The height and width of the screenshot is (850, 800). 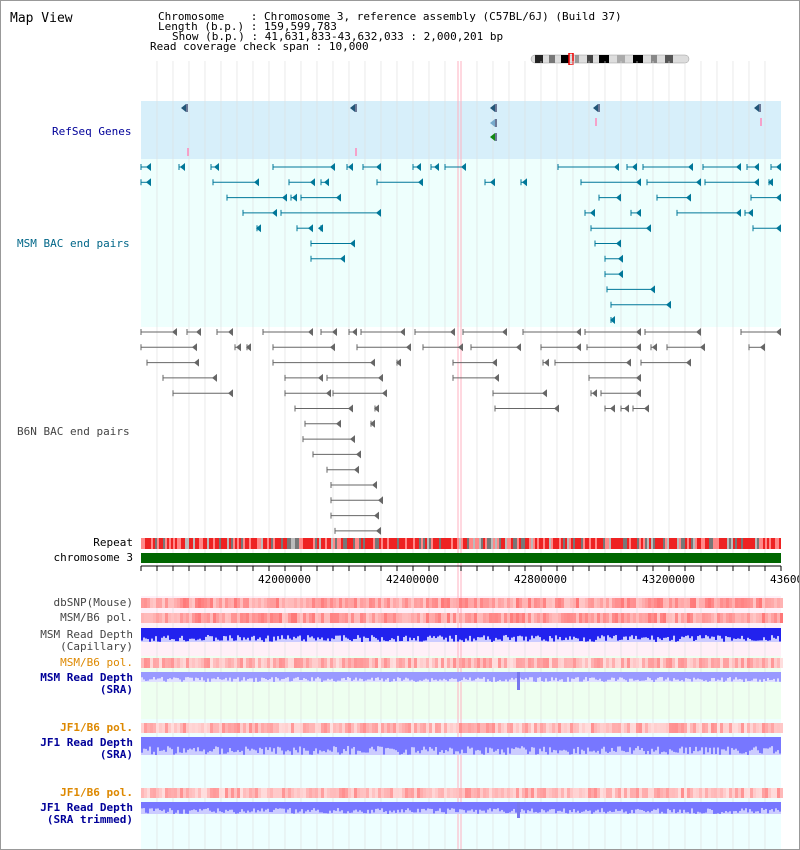 What do you see at coordinates (436, 167) in the screenshot?
I see `msm-bac-pair-head` at bounding box center [436, 167].